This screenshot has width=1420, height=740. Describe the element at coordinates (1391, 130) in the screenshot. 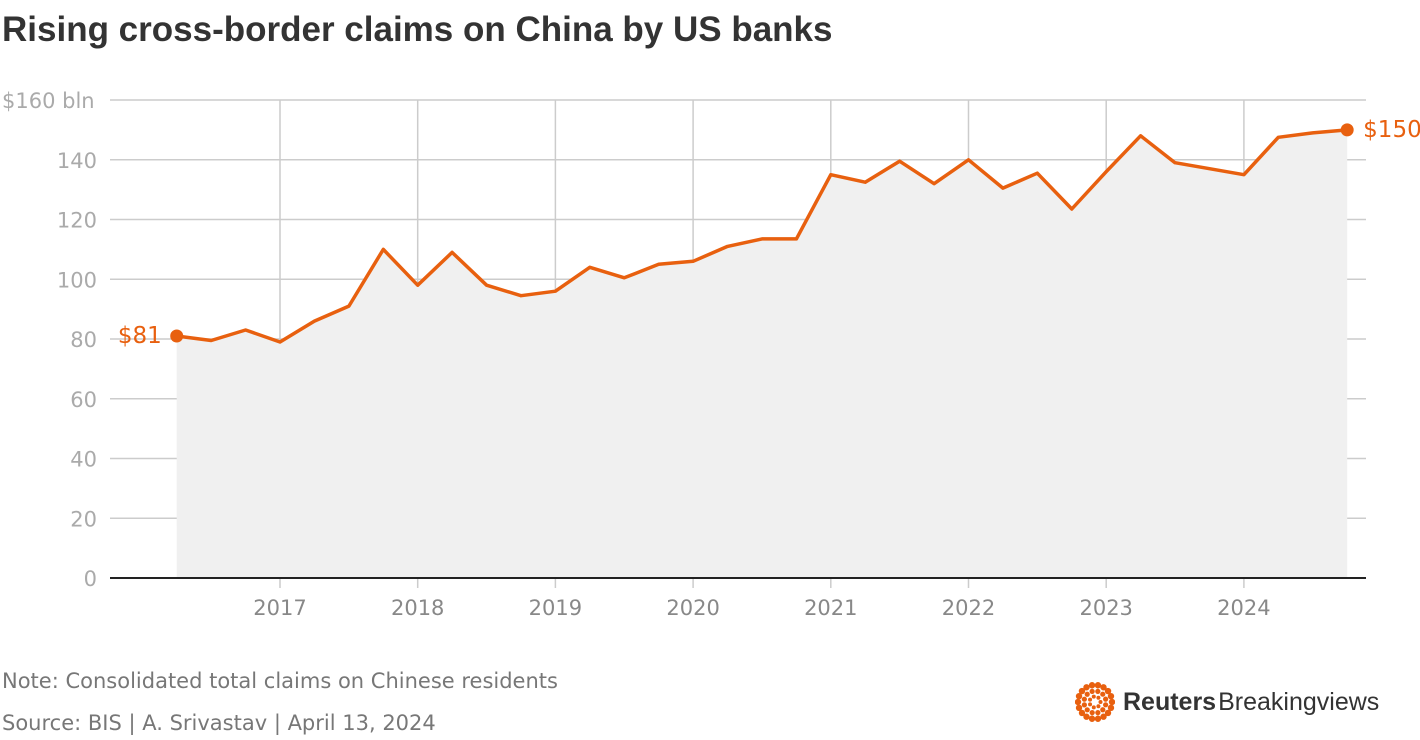

I see `end-value-label: $150` at that location.